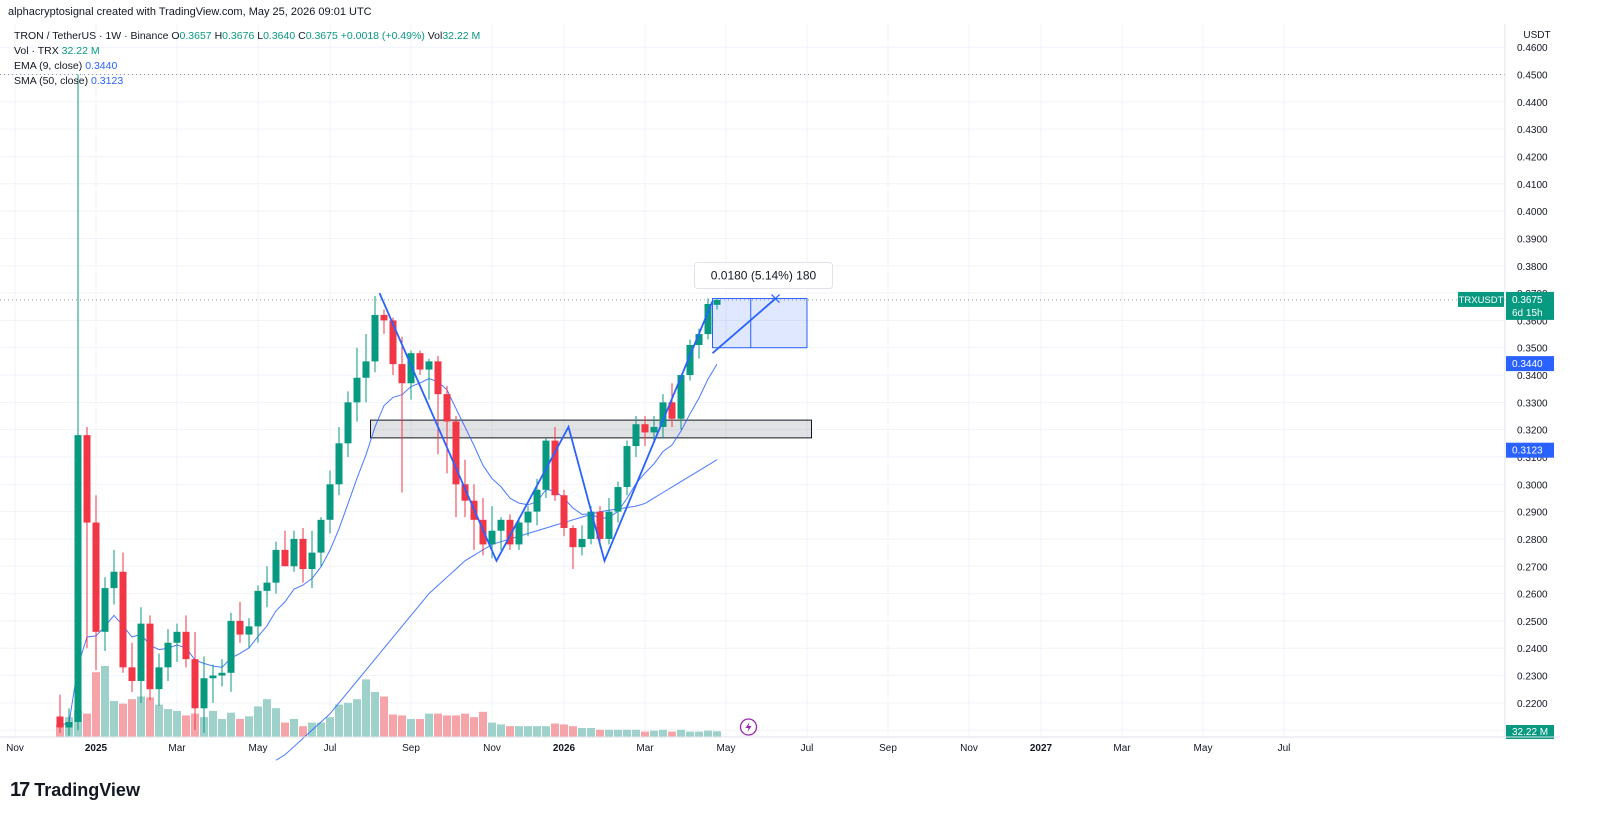 The image size is (1600, 829). Describe the element at coordinates (247, 51) in the screenshot. I see `volume-indicator-row: Vol · TRX 32.22 M` at that location.